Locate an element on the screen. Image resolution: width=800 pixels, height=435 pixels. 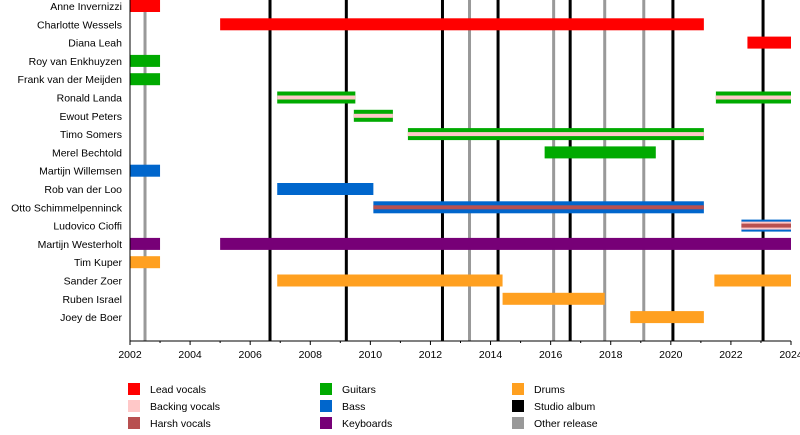
legend-swatch-backing is located at coordinates (134, 406).